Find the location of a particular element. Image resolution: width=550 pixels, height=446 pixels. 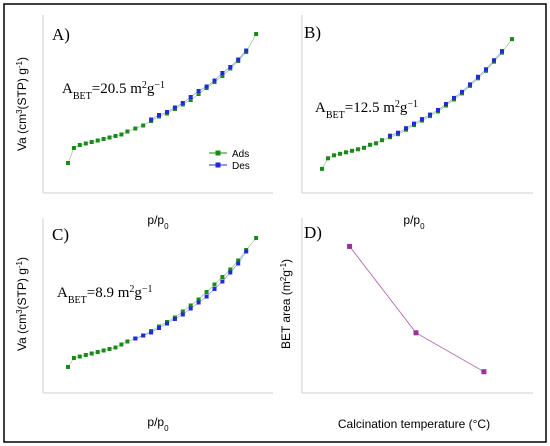

panel-c-annotation: ABET=8.9 m2g−1 is located at coordinates (105, 295).